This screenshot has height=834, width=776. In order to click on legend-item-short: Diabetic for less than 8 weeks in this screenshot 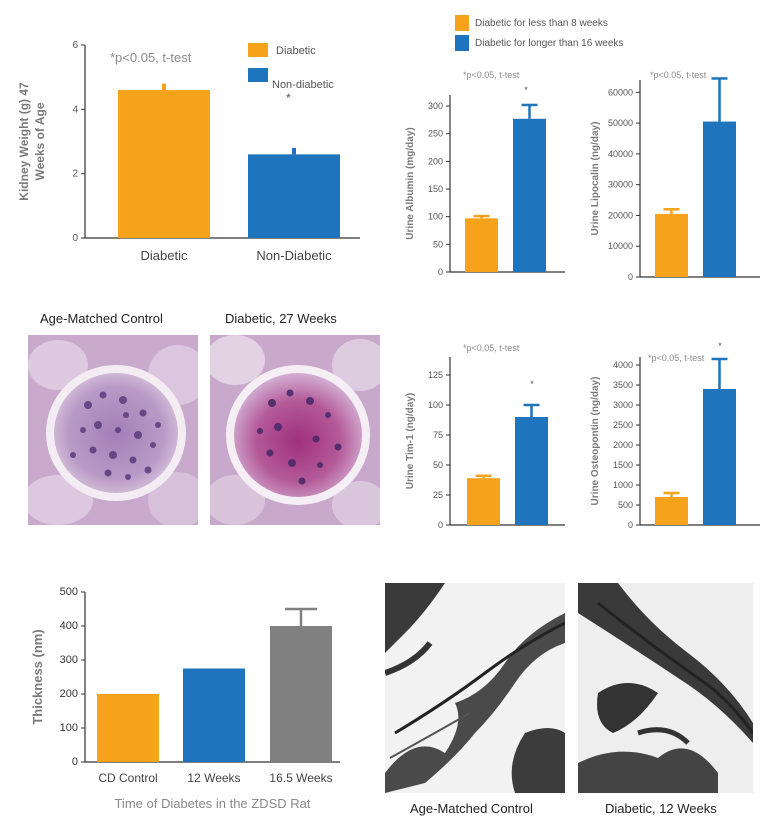, I will do `click(531, 23)`.